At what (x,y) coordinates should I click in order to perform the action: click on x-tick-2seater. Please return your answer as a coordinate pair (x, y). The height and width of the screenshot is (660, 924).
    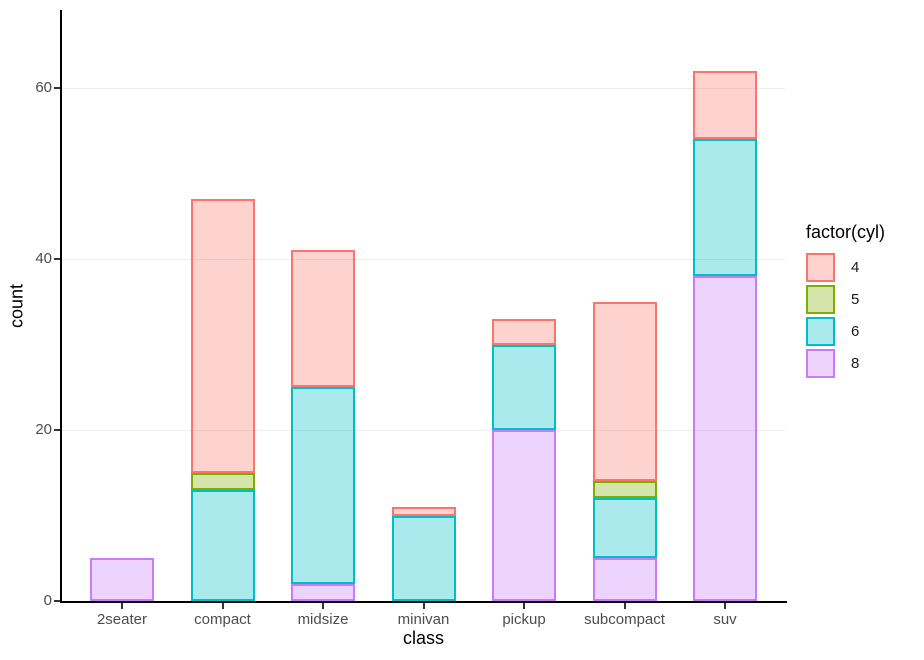
    Looking at the image, I should click on (122, 606).